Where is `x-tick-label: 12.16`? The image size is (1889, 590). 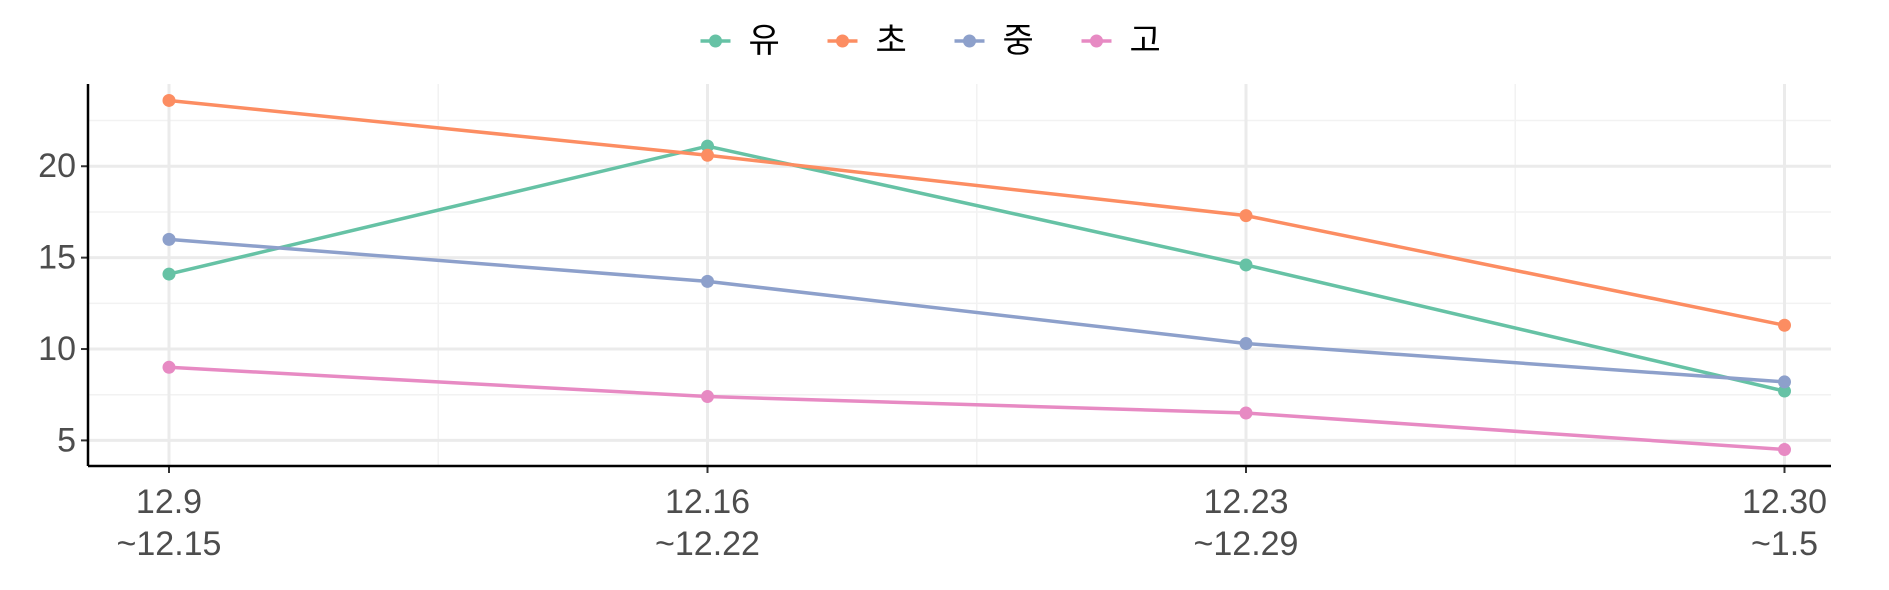 x-tick-label: 12.16 is located at coordinates (707, 502).